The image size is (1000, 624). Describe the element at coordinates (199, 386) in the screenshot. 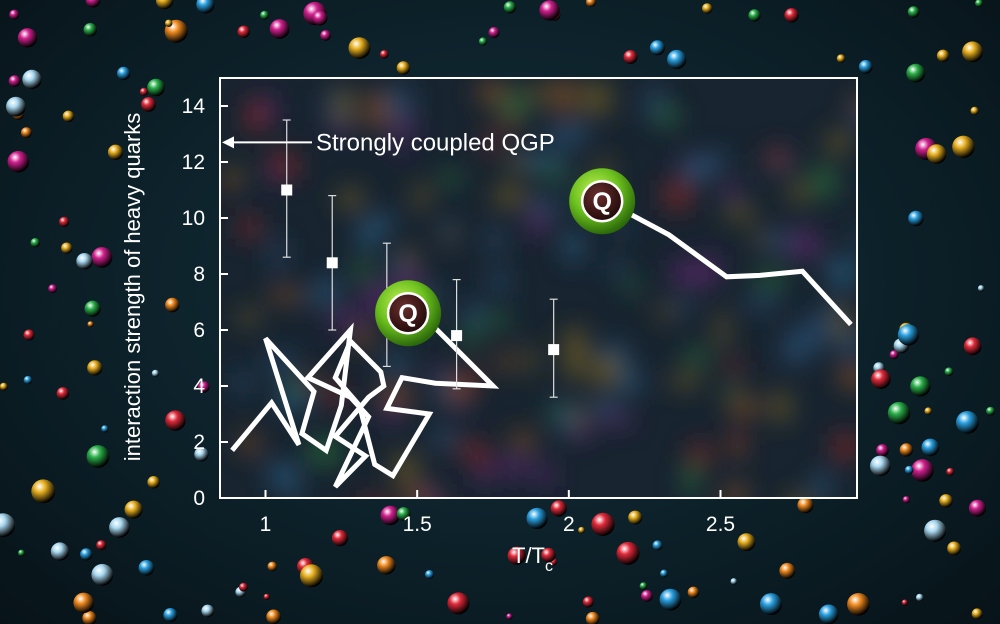

I see `y-tick-label: 4` at that location.